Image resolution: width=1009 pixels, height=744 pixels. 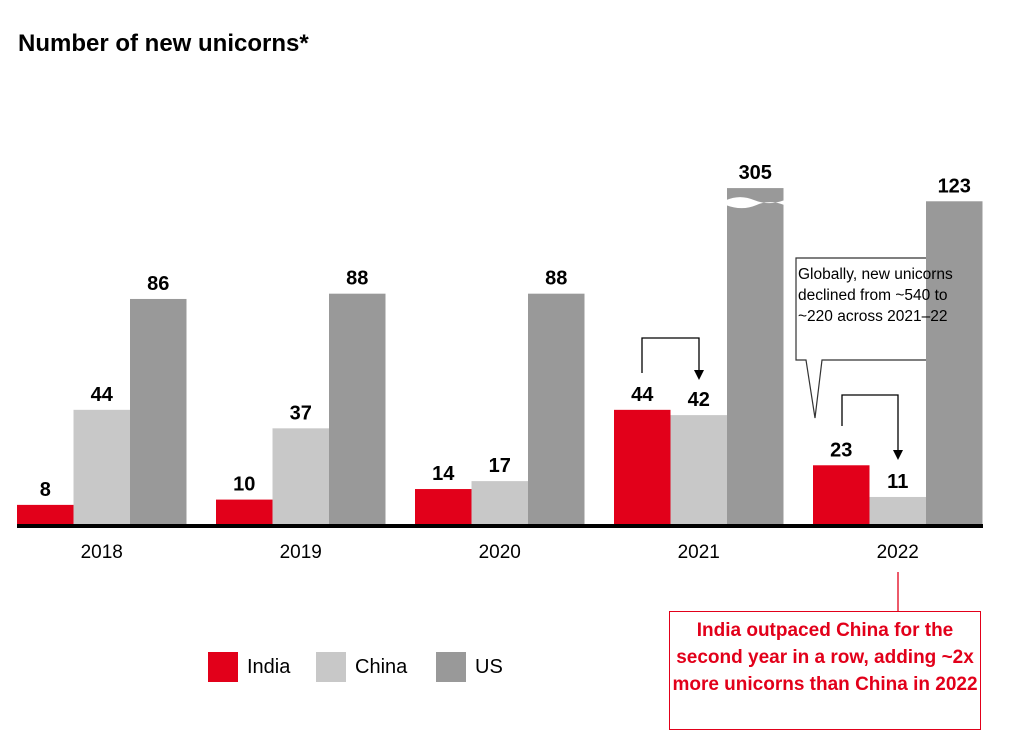 I want to click on bar-us-2022, so click(x=954, y=363).